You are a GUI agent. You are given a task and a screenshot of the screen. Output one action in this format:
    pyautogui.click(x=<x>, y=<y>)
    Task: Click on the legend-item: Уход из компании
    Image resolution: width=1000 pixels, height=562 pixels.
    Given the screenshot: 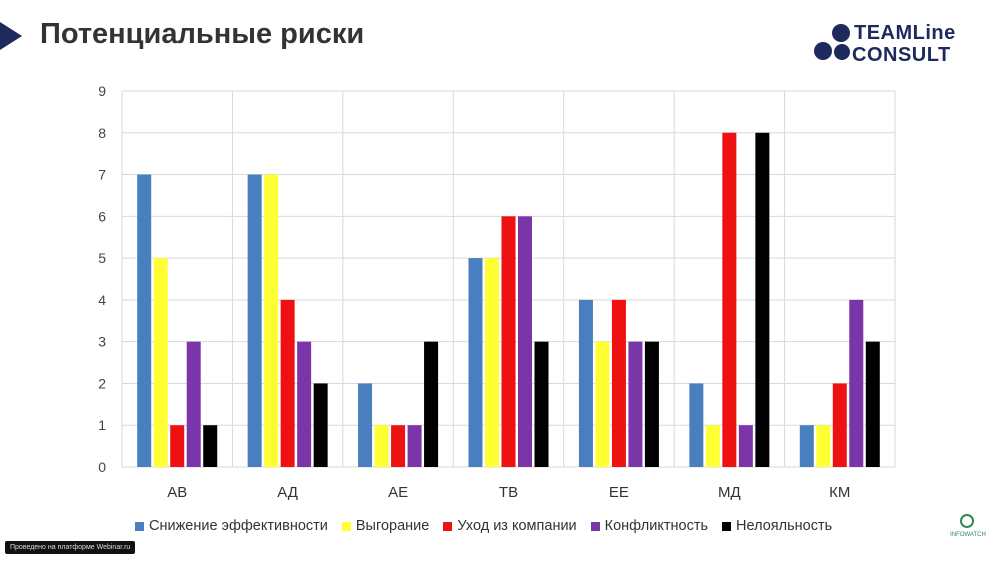 What is the action you would take?
    pyautogui.click(x=510, y=526)
    